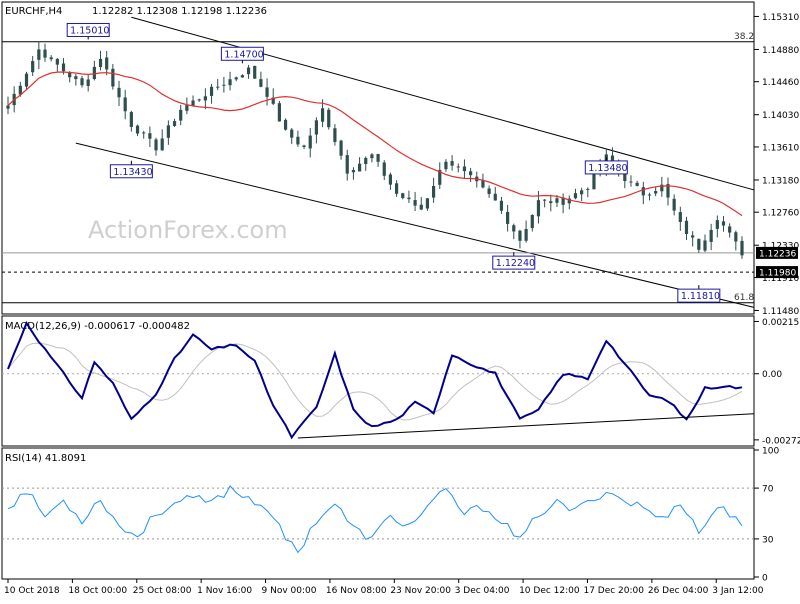 The height and width of the screenshot is (604, 800). I want to click on rsi-title: RSI(14) 41.8091, so click(45, 458).